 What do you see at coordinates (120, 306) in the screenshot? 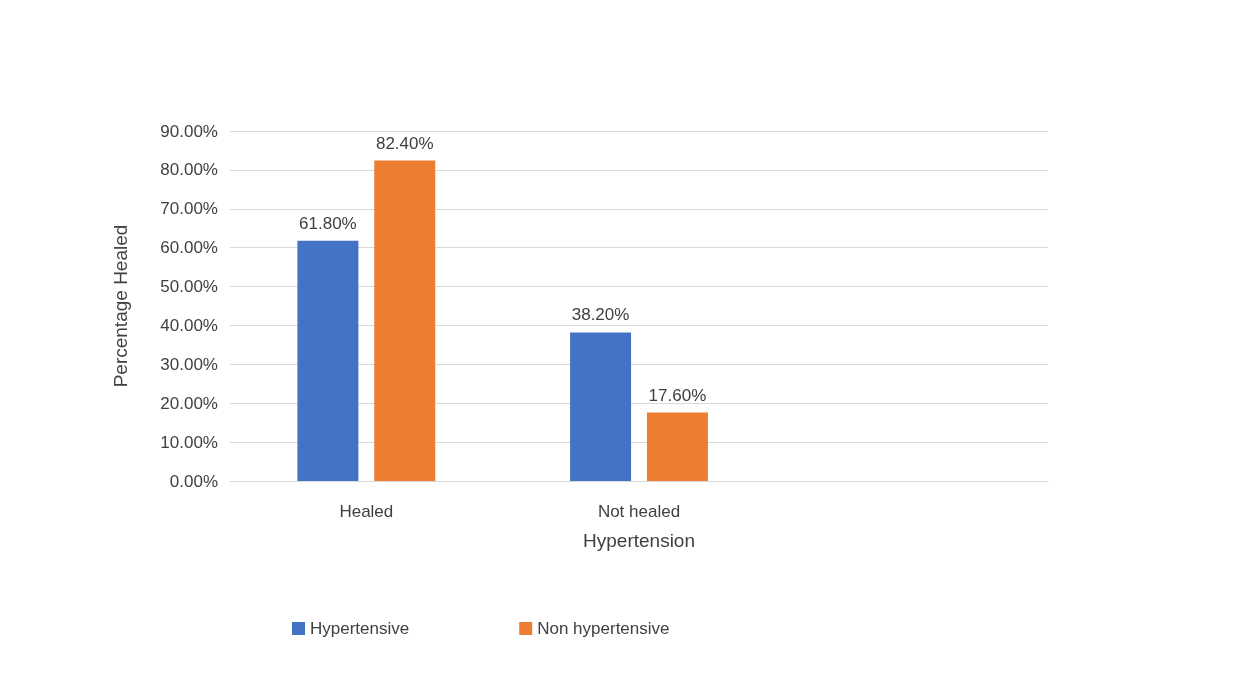
I see `y-axis-title: Percentage Healed` at bounding box center [120, 306].